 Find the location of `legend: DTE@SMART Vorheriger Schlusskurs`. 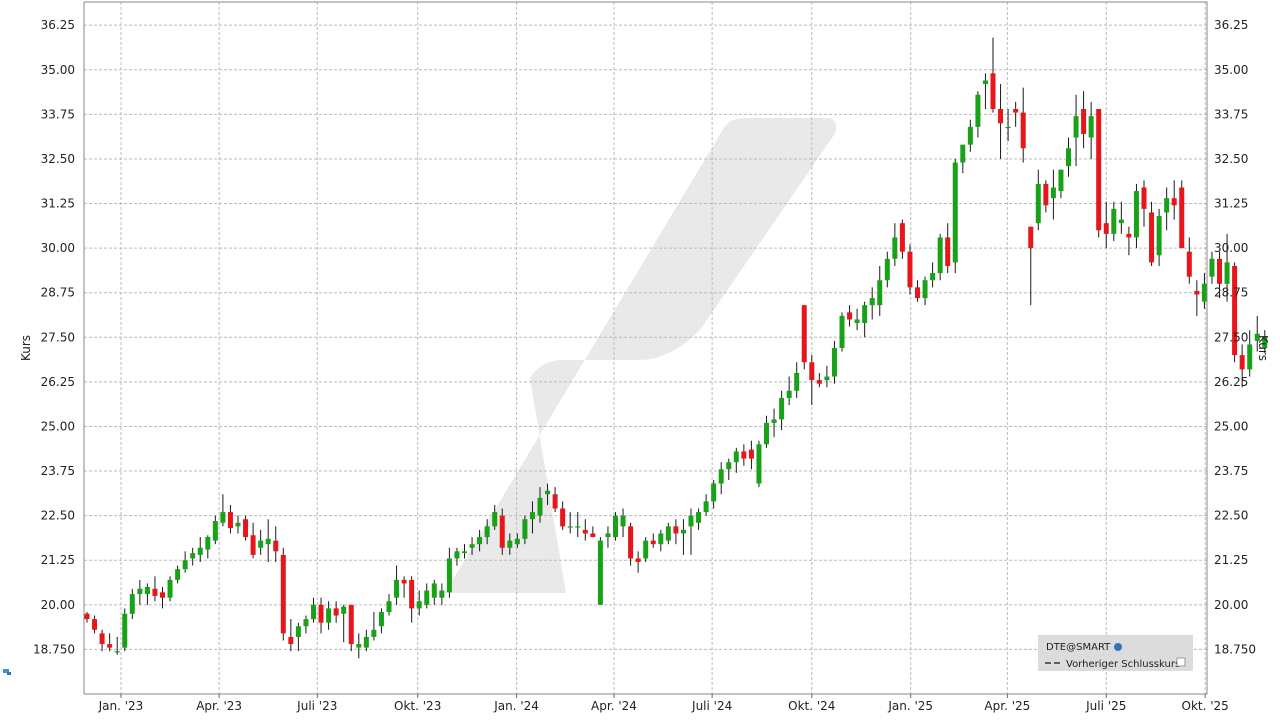

legend: DTE@SMART Vorheriger Schlusskurs is located at coordinates (1115, 653).